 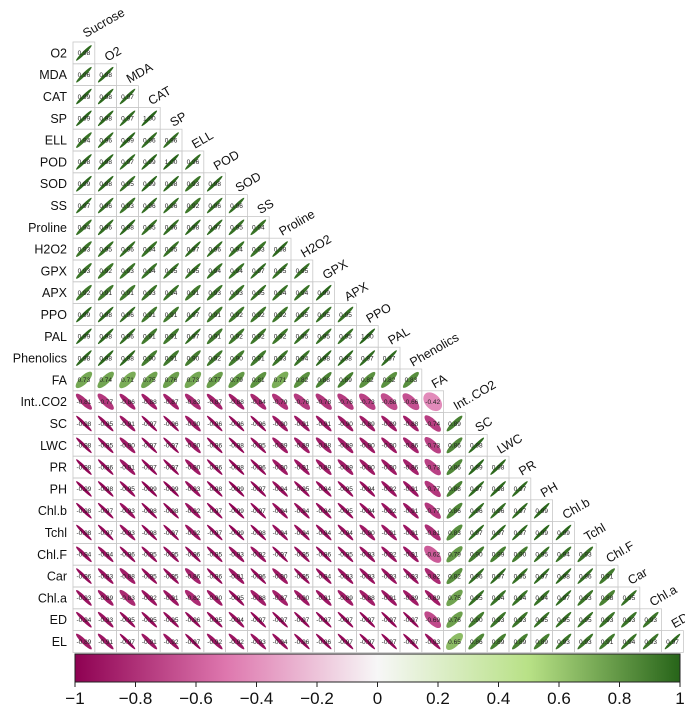 What do you see at coordinates (389, 620) in the screenshot?
I see `value-26-14: -0.97` at bounding box center [389, 620].